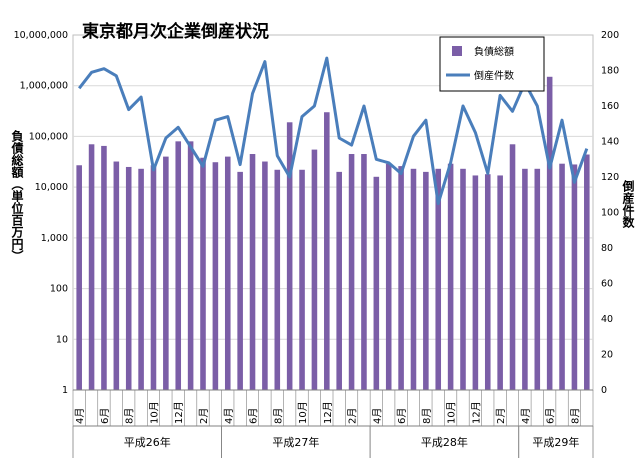 The image size is (640, 464). I want to click on right-tick-label: 180, so click(610, 71).